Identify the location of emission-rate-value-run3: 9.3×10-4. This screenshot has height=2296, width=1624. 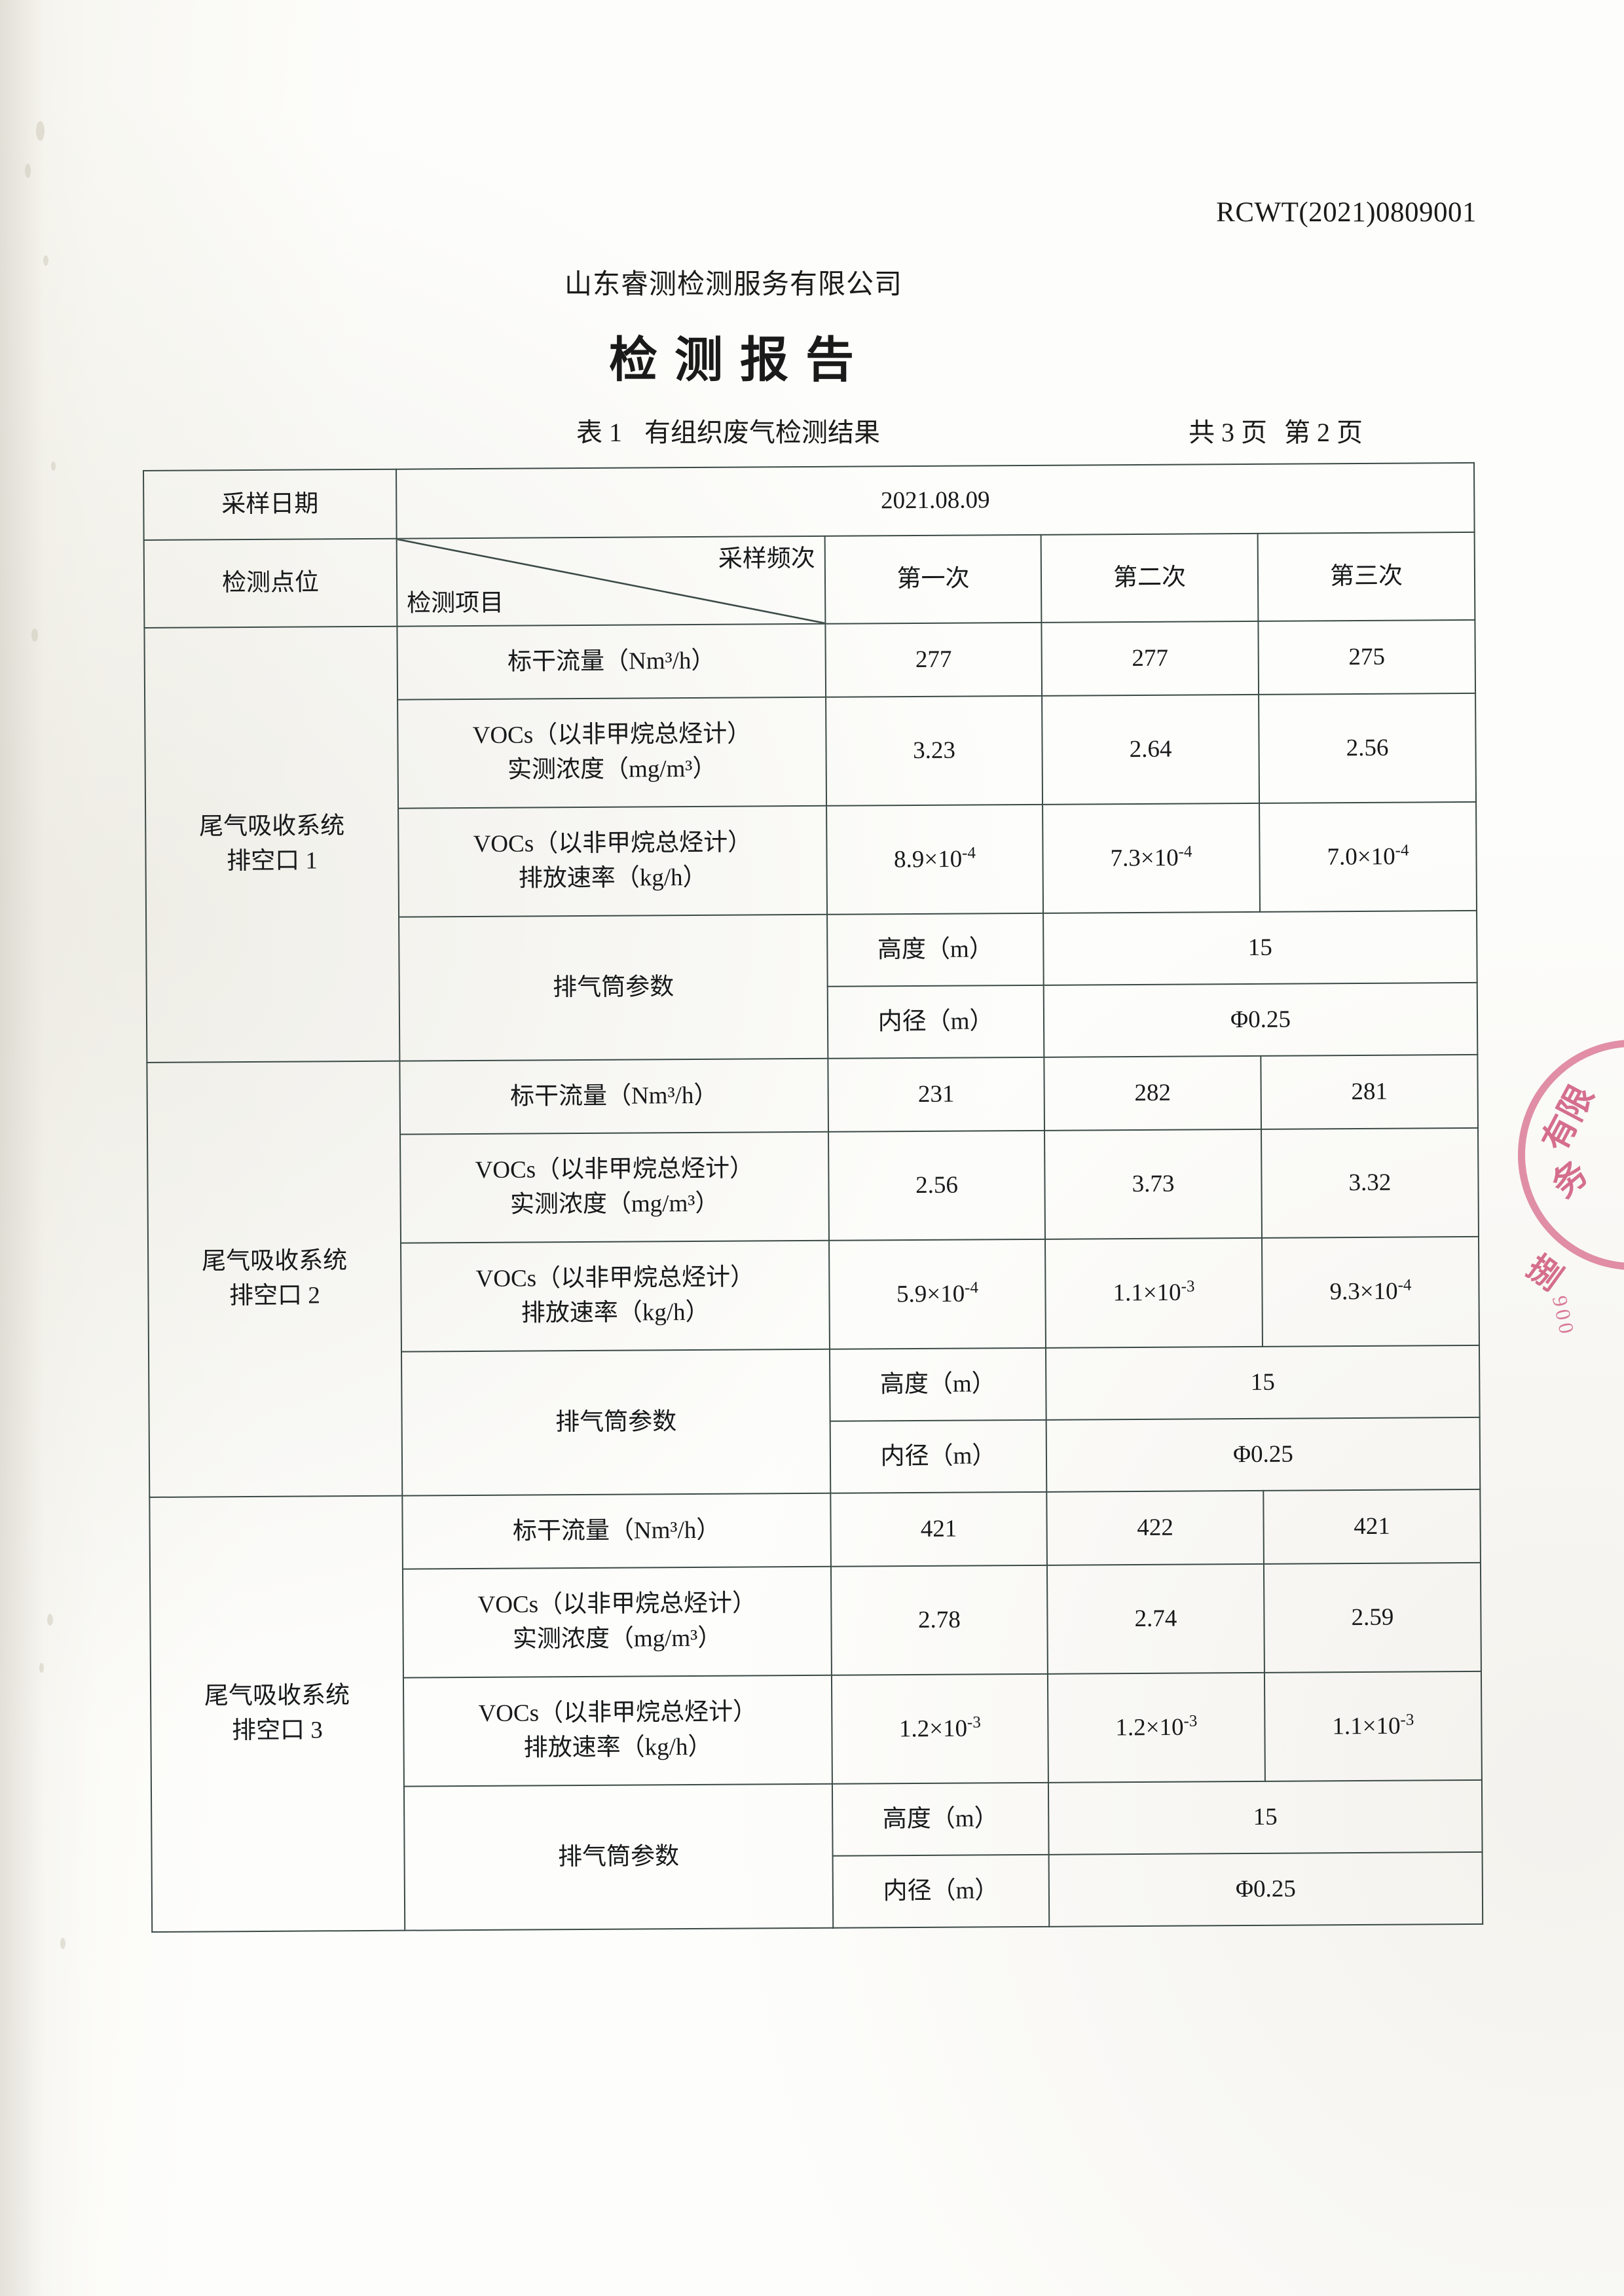
(1370, 1291).